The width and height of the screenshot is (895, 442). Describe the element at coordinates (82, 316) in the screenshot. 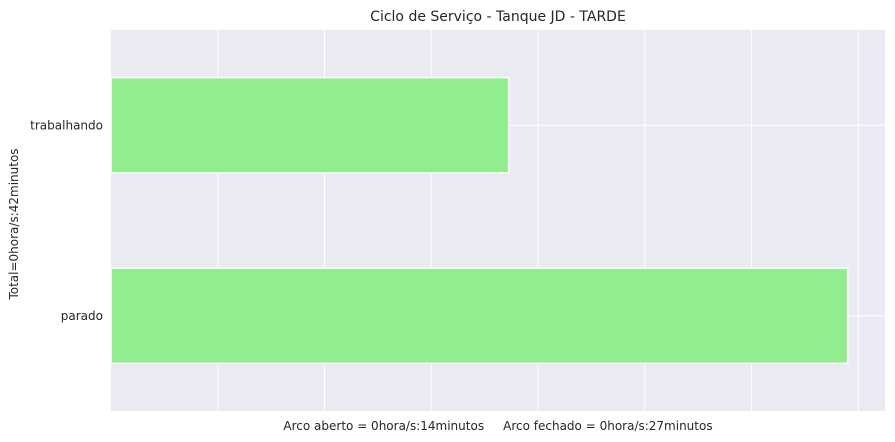

I see `category-tick-label: parado` at that location.